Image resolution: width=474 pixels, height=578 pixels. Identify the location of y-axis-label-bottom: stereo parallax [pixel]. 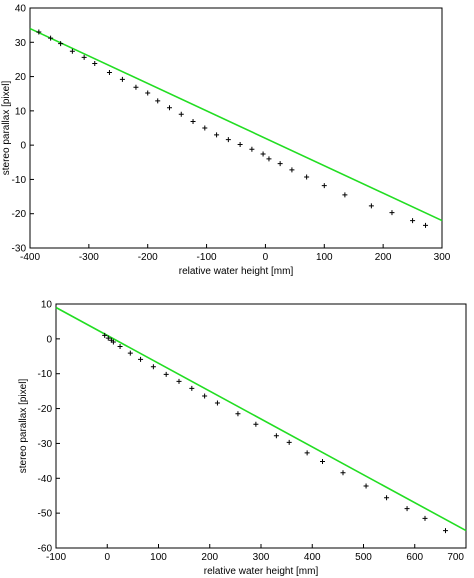
(23, 426).